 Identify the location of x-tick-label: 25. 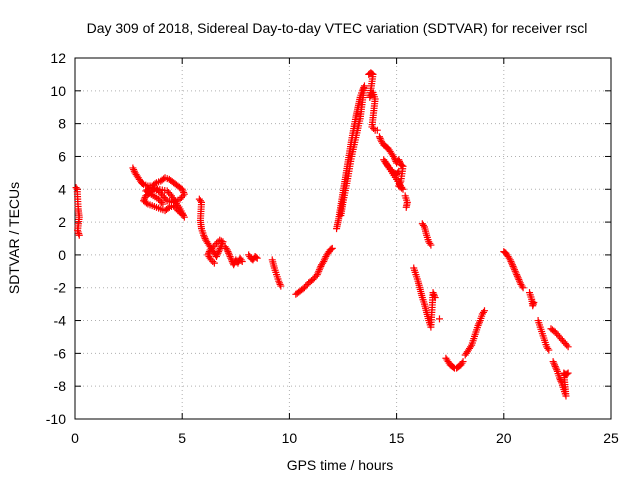
(611, 438).